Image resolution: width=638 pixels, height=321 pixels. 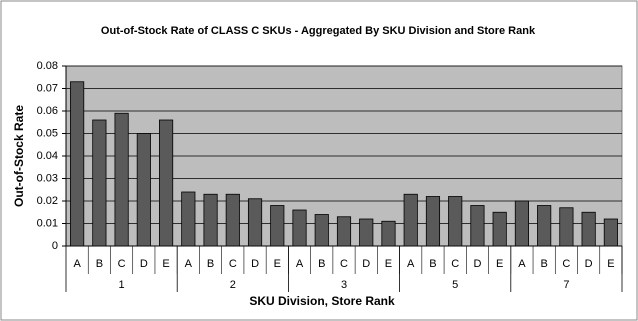 What do you see at coordinates (233, 285) in the screenshot?
I see `group-label: 2` at bounding box center [233, 285].